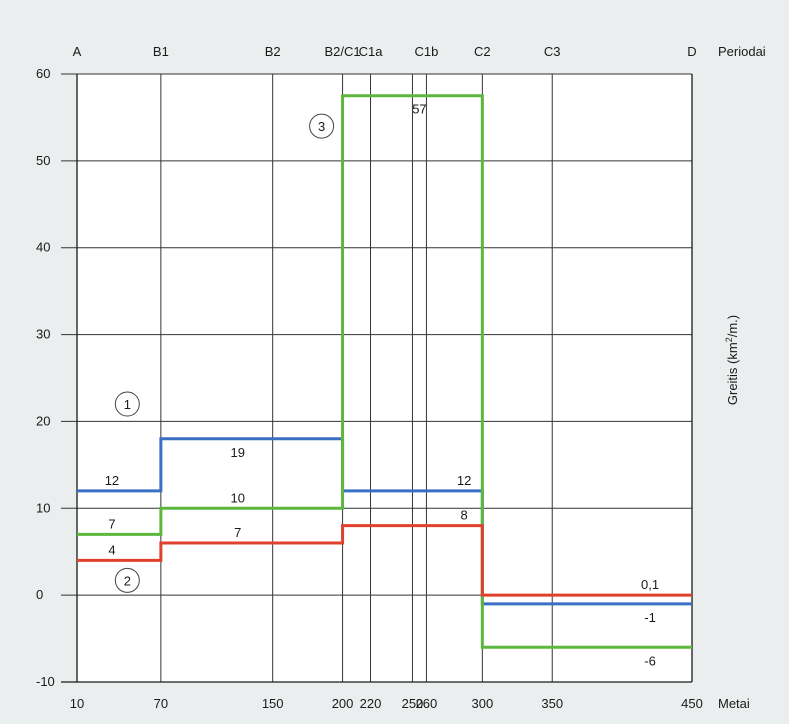 The width and height of the screenshot is (789, 724). I want to click on x-tick-label: 70, so click(161, 703).